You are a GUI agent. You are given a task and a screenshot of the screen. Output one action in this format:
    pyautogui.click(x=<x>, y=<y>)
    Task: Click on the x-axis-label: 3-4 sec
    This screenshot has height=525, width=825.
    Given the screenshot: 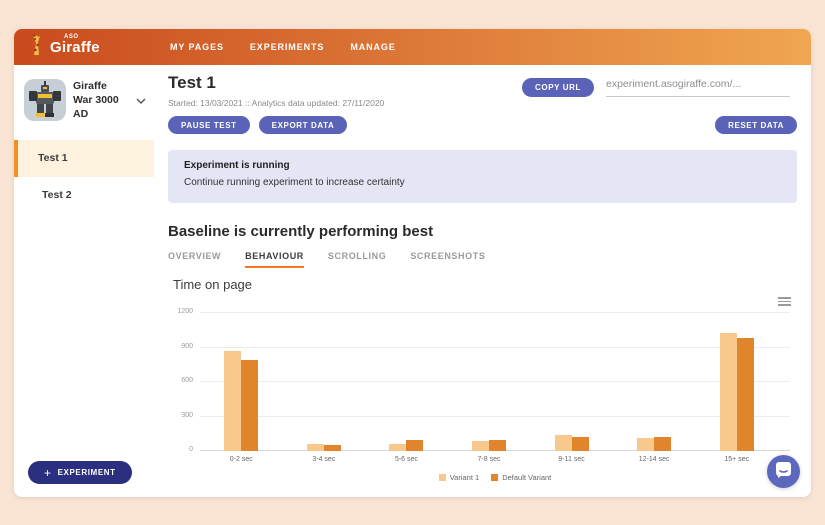 What is the action you would take?
    pyautogui.click(x=324, y=459)
    